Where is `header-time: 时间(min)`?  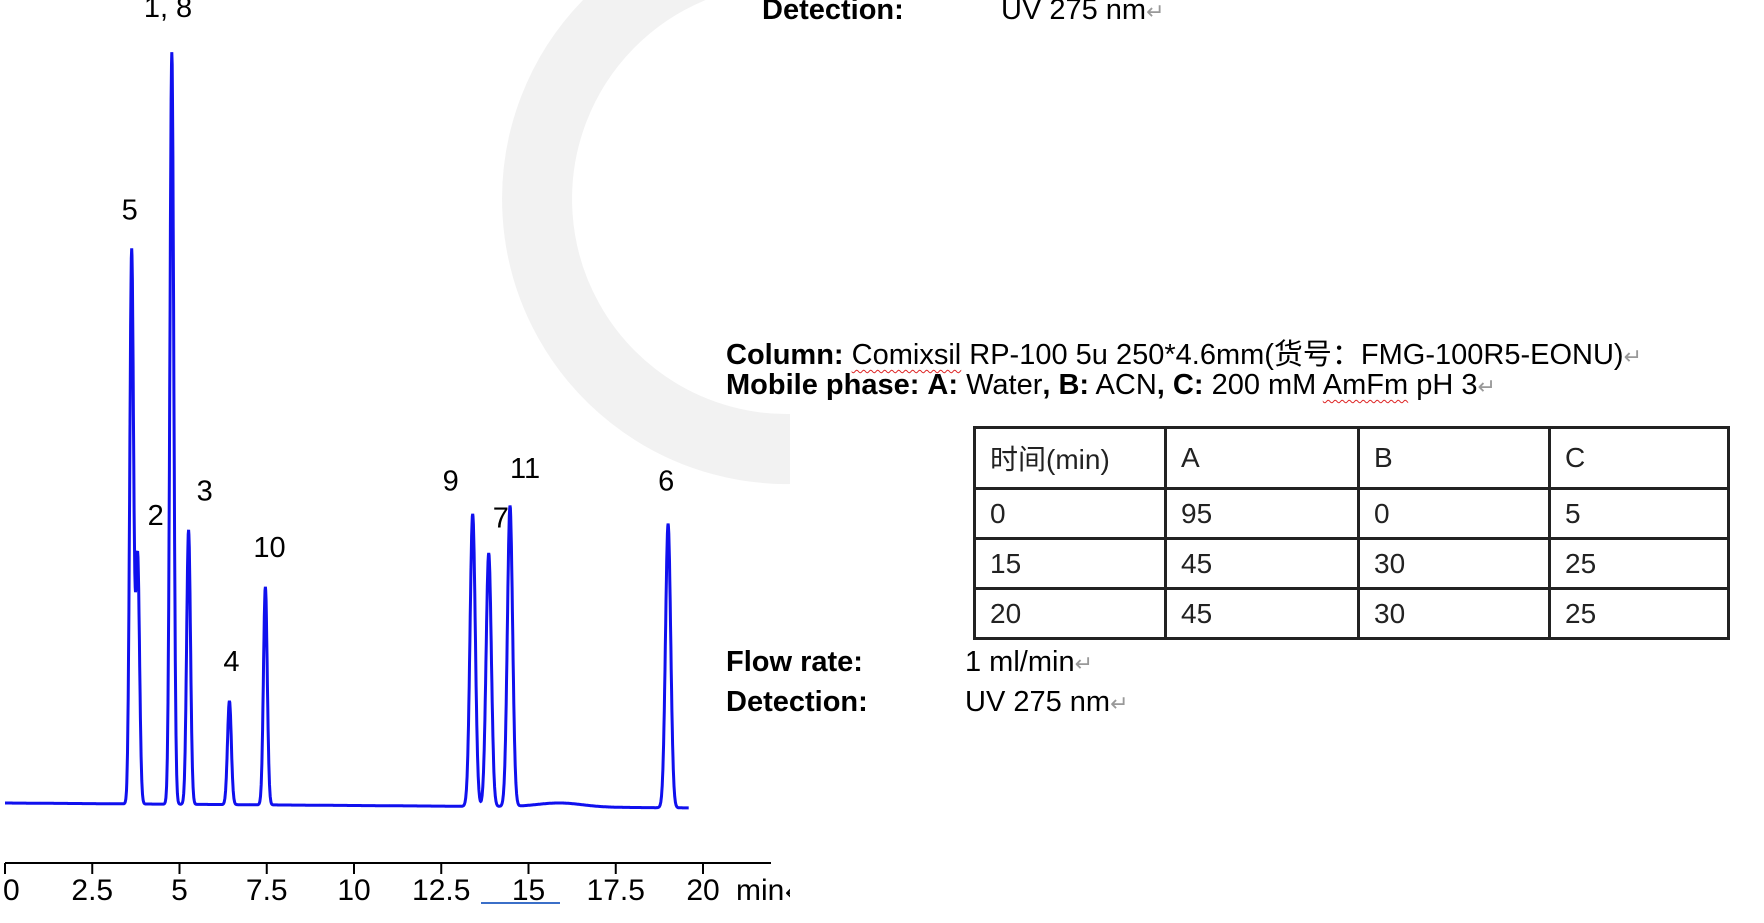
header-time: 时间(min) is located at coordinates (1070, 458).